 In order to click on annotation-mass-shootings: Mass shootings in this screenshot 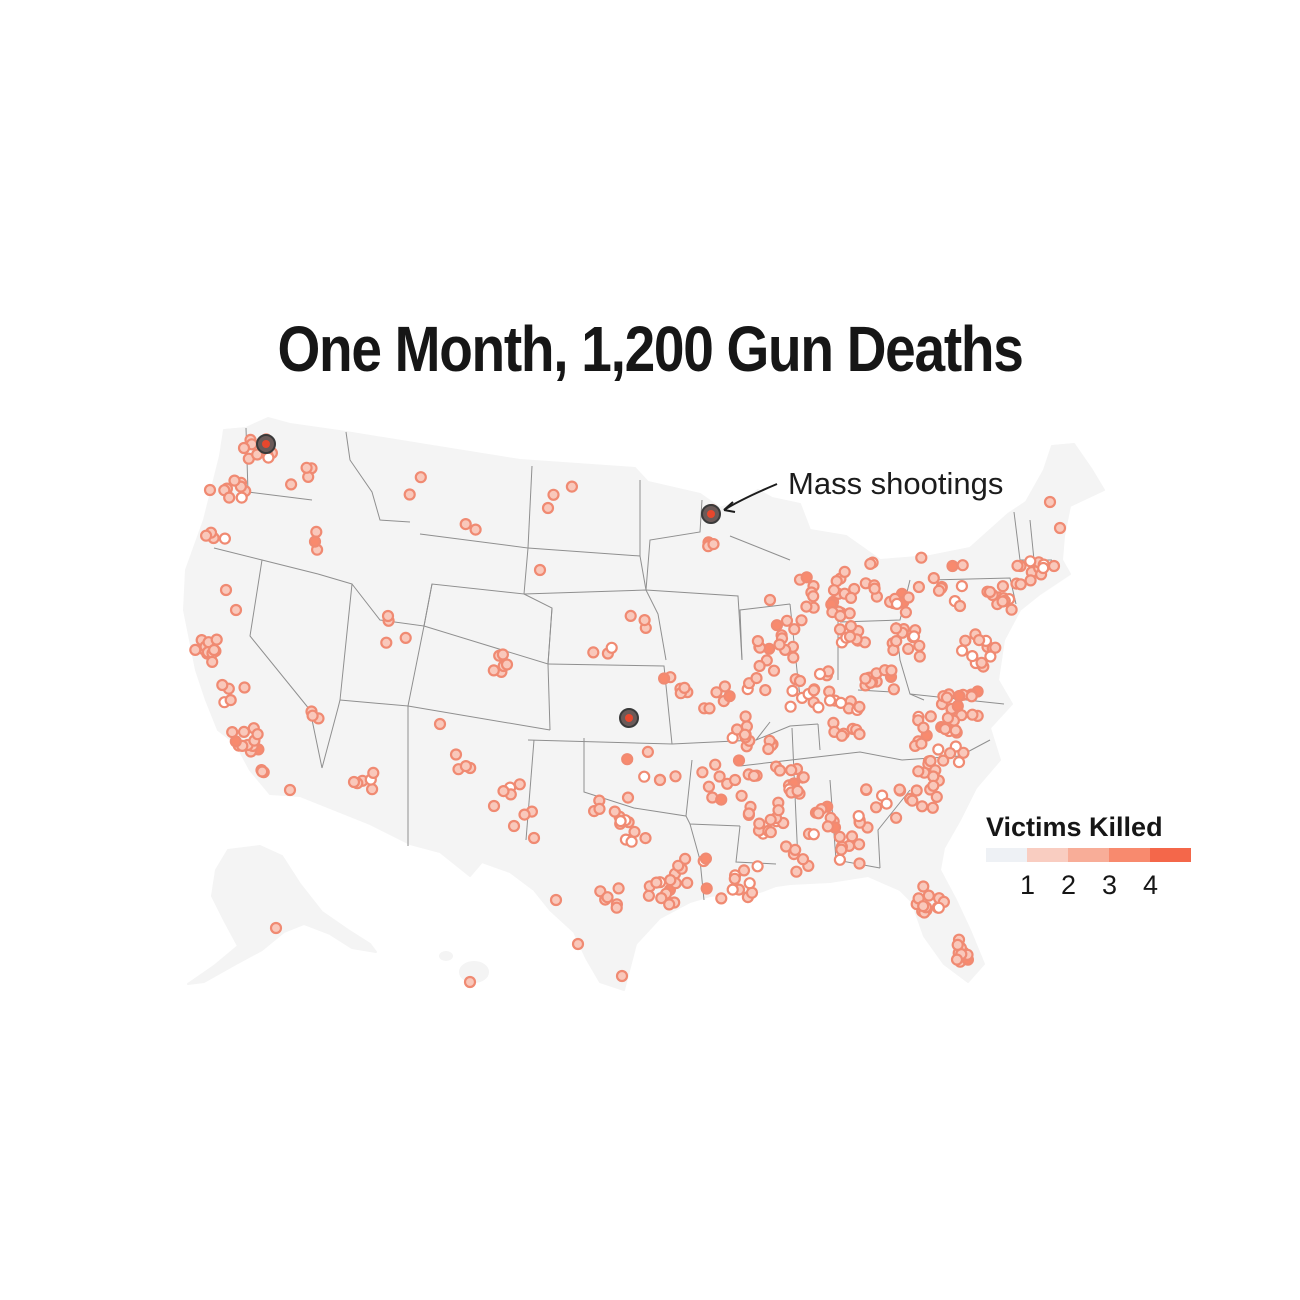, I will do `click(896, 483)`.